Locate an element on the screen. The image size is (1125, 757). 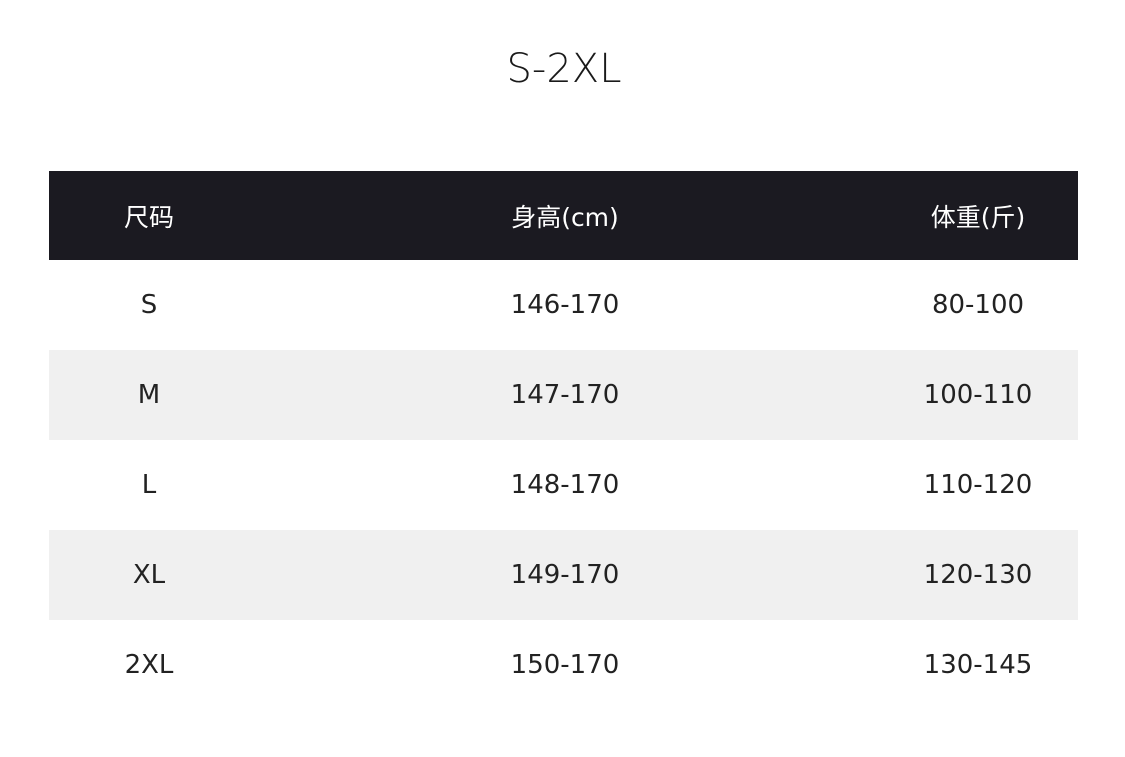
size-cell: M is located at coordinates (149, 395).